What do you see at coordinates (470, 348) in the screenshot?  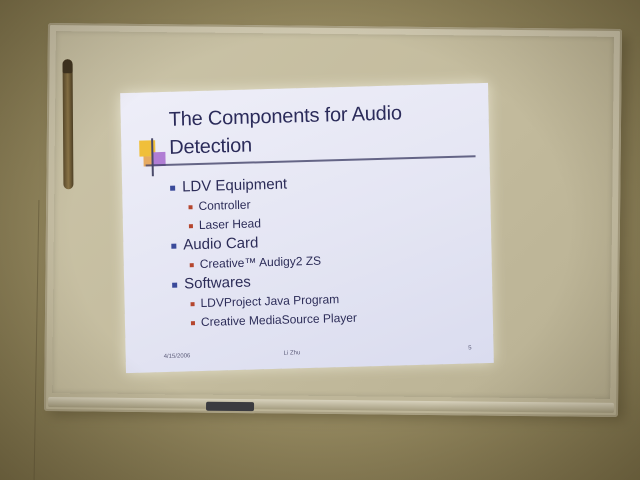 I see `footer-page-number: 5` at bounding box center [470, 348].